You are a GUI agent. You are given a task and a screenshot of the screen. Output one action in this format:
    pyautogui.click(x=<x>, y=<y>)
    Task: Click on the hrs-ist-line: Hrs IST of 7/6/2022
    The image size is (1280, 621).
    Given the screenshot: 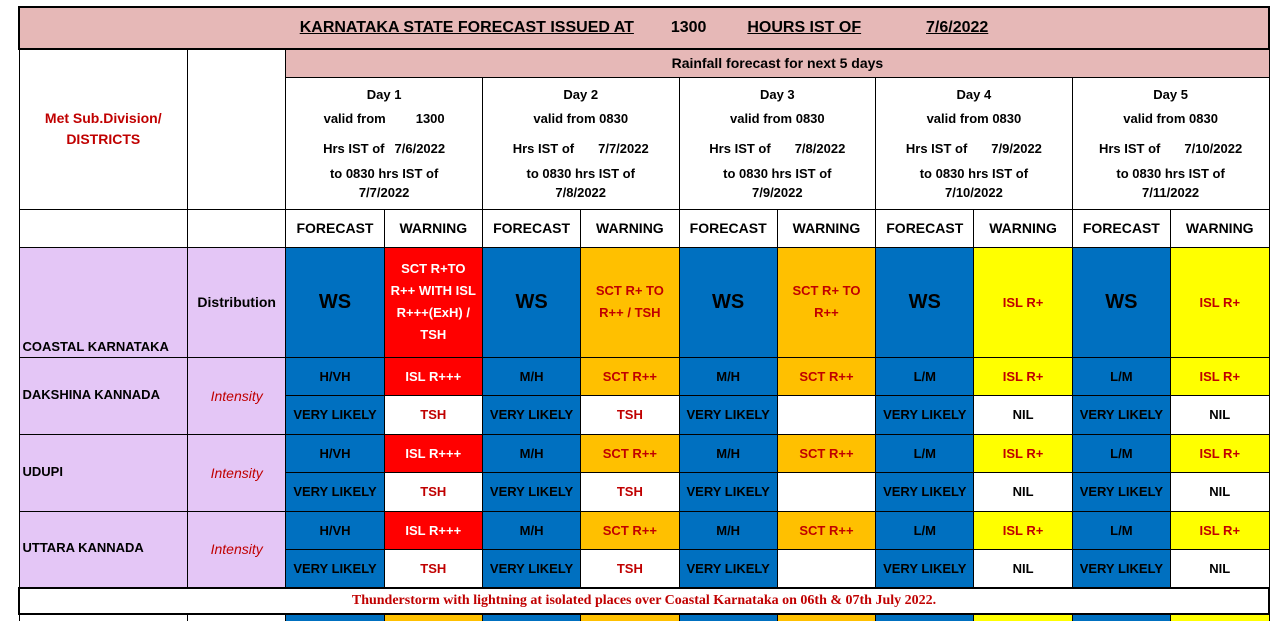 What is the action you would take?
    pyautogui.click(x=384, y=149)
    